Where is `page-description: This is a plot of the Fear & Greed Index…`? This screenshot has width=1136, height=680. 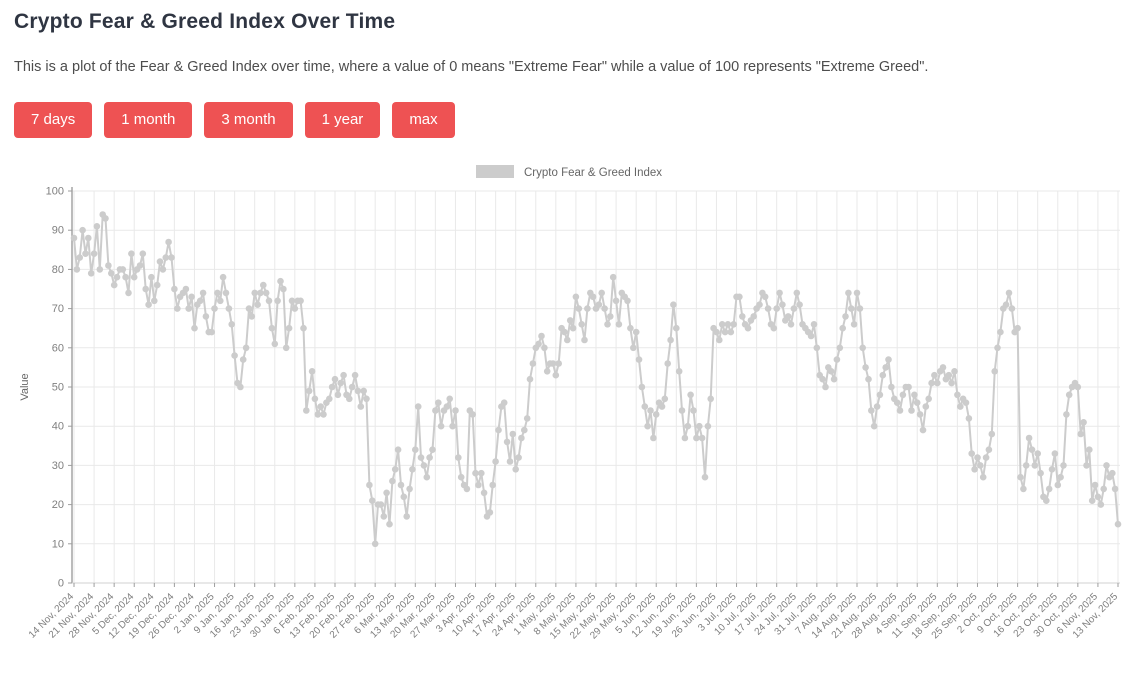 page-description: This is a plot of the Fear & Greed Index… is located at coordinates (471, 67).